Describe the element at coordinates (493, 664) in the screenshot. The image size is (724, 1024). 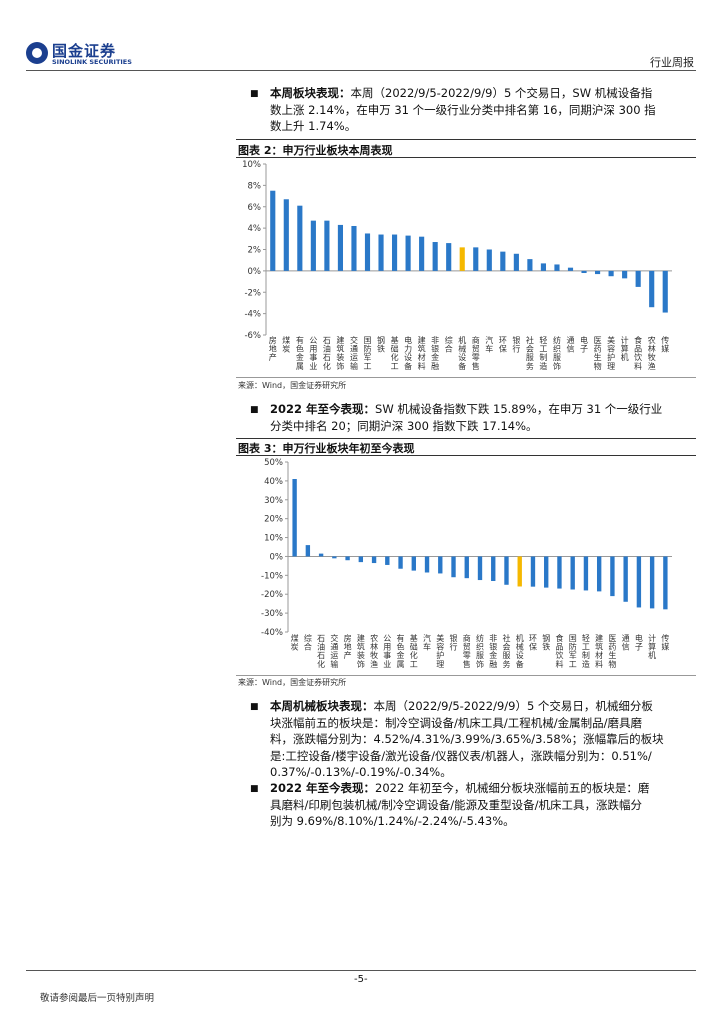
I see `x-tick-label-char: 融` at that location.